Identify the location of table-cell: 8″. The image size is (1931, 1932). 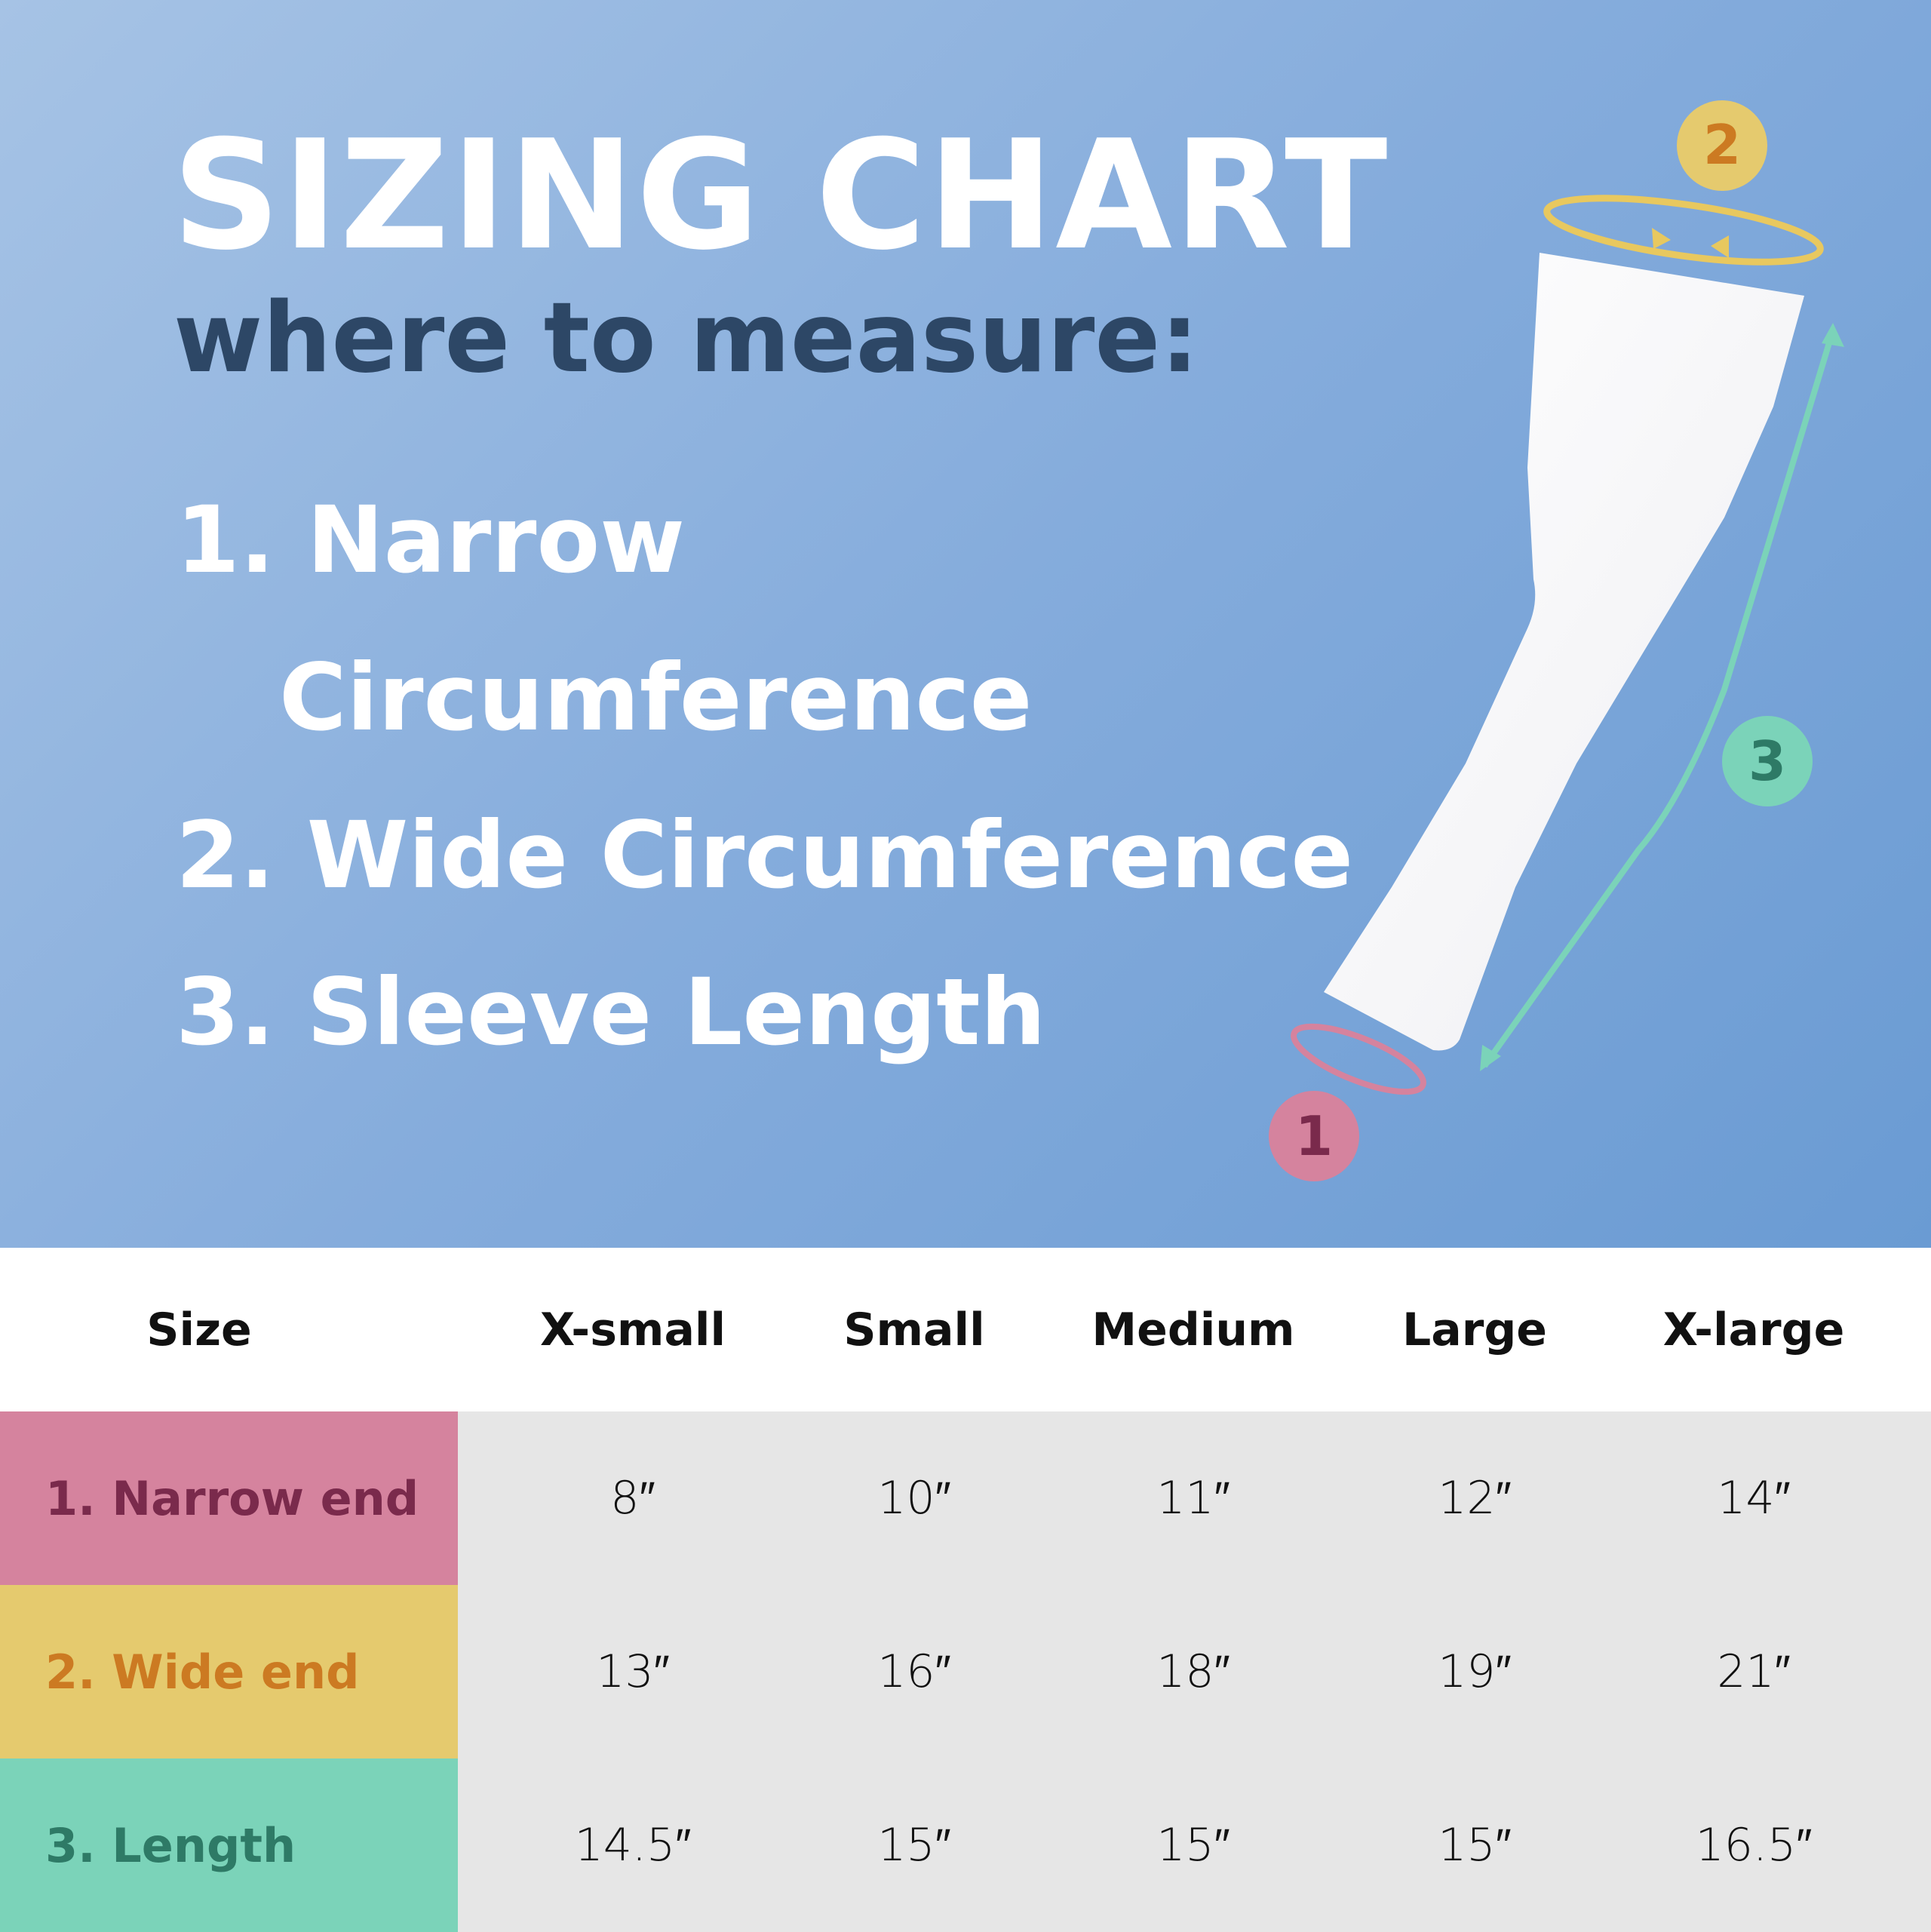
(632, 1499).